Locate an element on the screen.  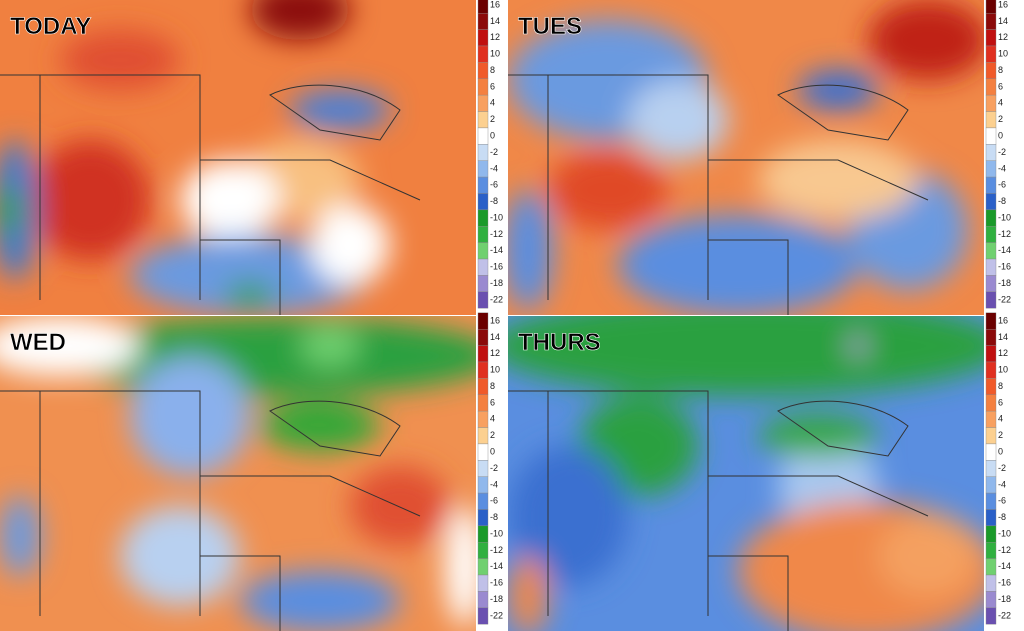
colorbar-label: 2 is located at coordinates (492, 435).